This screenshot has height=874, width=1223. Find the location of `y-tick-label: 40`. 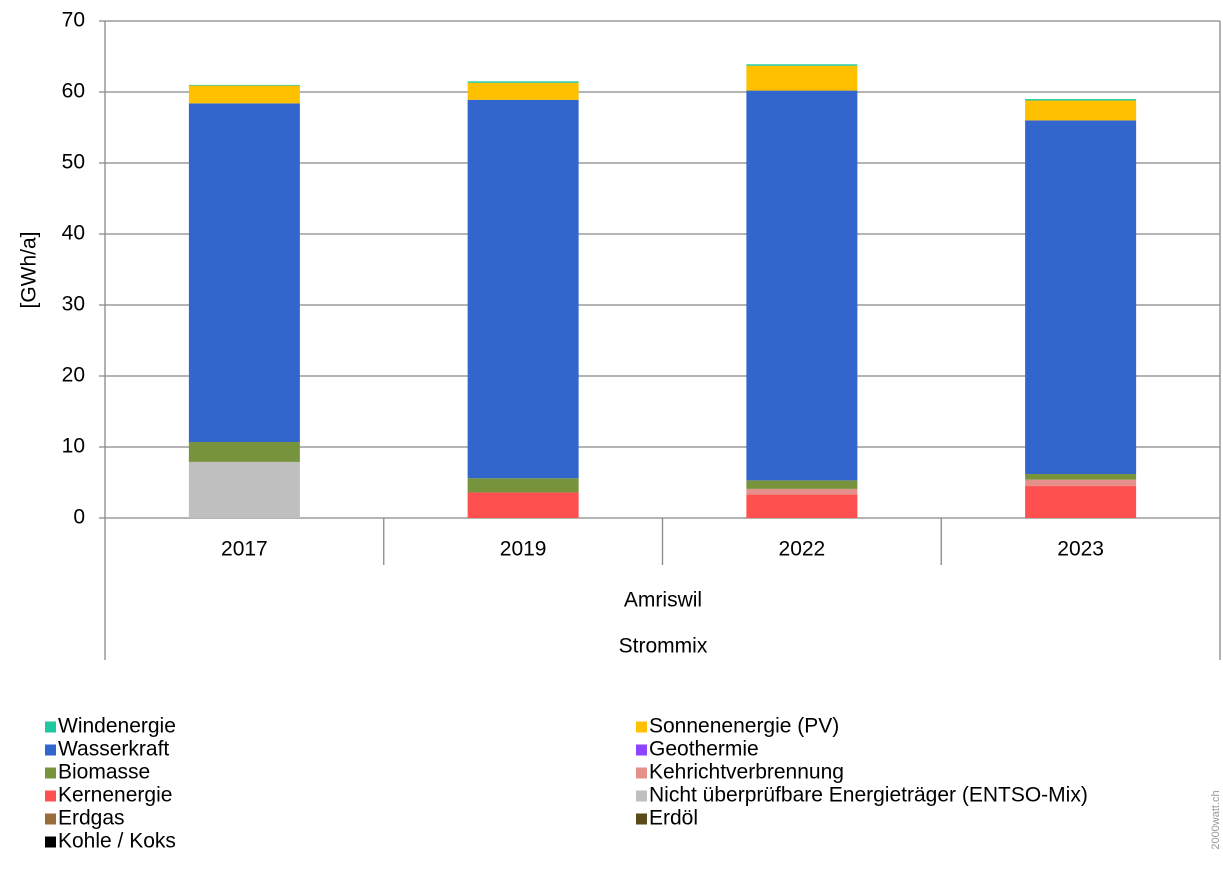

y-tick-label: 40 is located at coordinates (73, 233).